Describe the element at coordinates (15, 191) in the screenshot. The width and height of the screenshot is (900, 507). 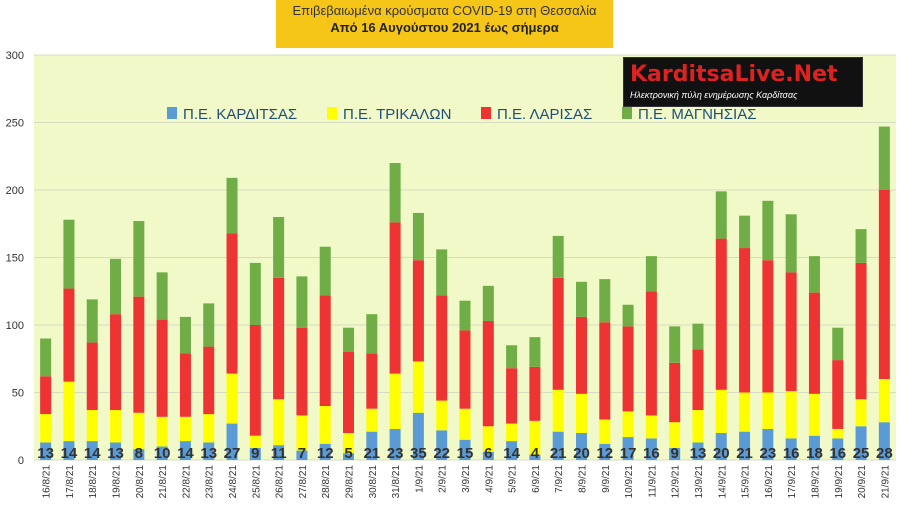
I see `y-tick-label: 200` at that location.